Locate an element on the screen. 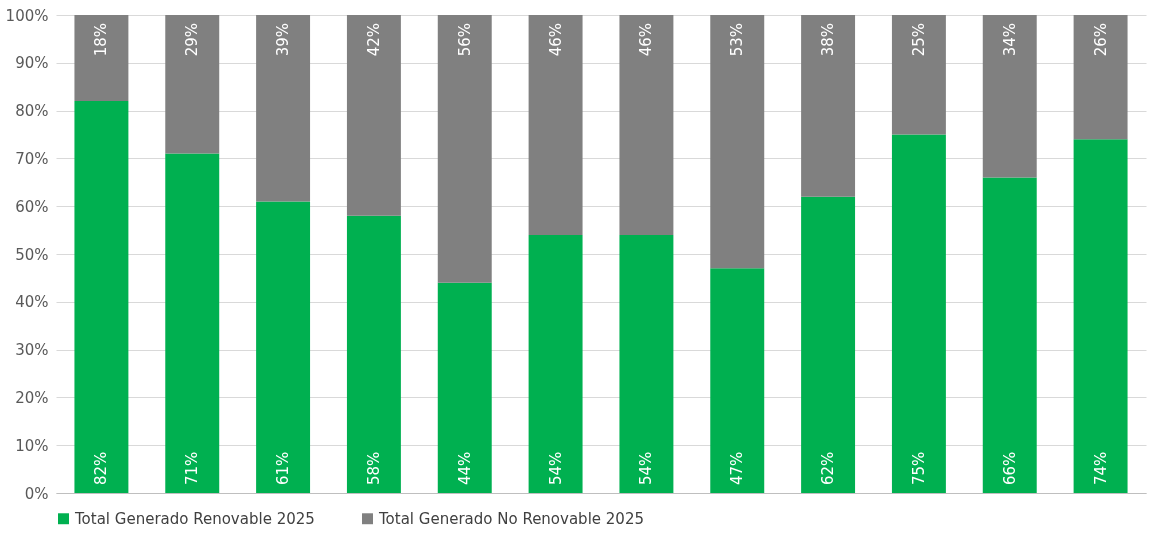  data-label: 44% is located at coordinates (464, 468).